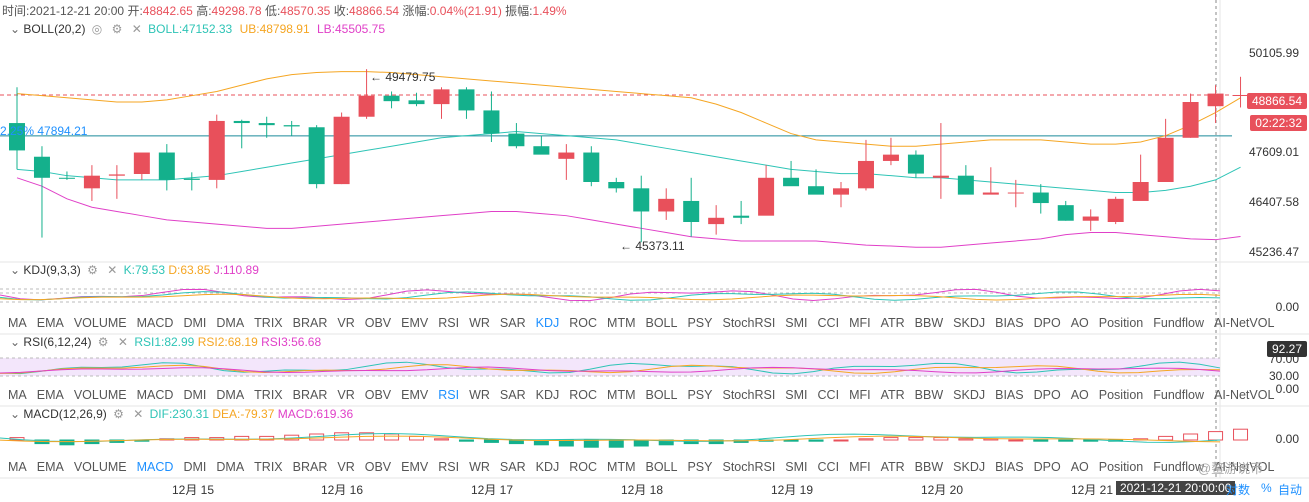 This screenshot has height=502, width=1309. What do you see at coordinates (1009, 323) in the screenshot?
I see `tab-bias: BIAS` at bounding box center [1009, 323].